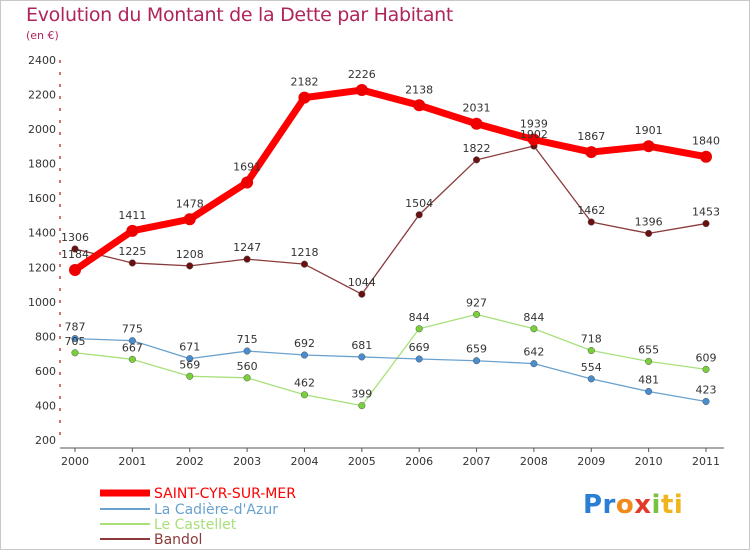 This screenshot has height=550, width=750. Describe the element at coordinates (706, 389) in the screenshot. I see `data-label: 423` at that location.